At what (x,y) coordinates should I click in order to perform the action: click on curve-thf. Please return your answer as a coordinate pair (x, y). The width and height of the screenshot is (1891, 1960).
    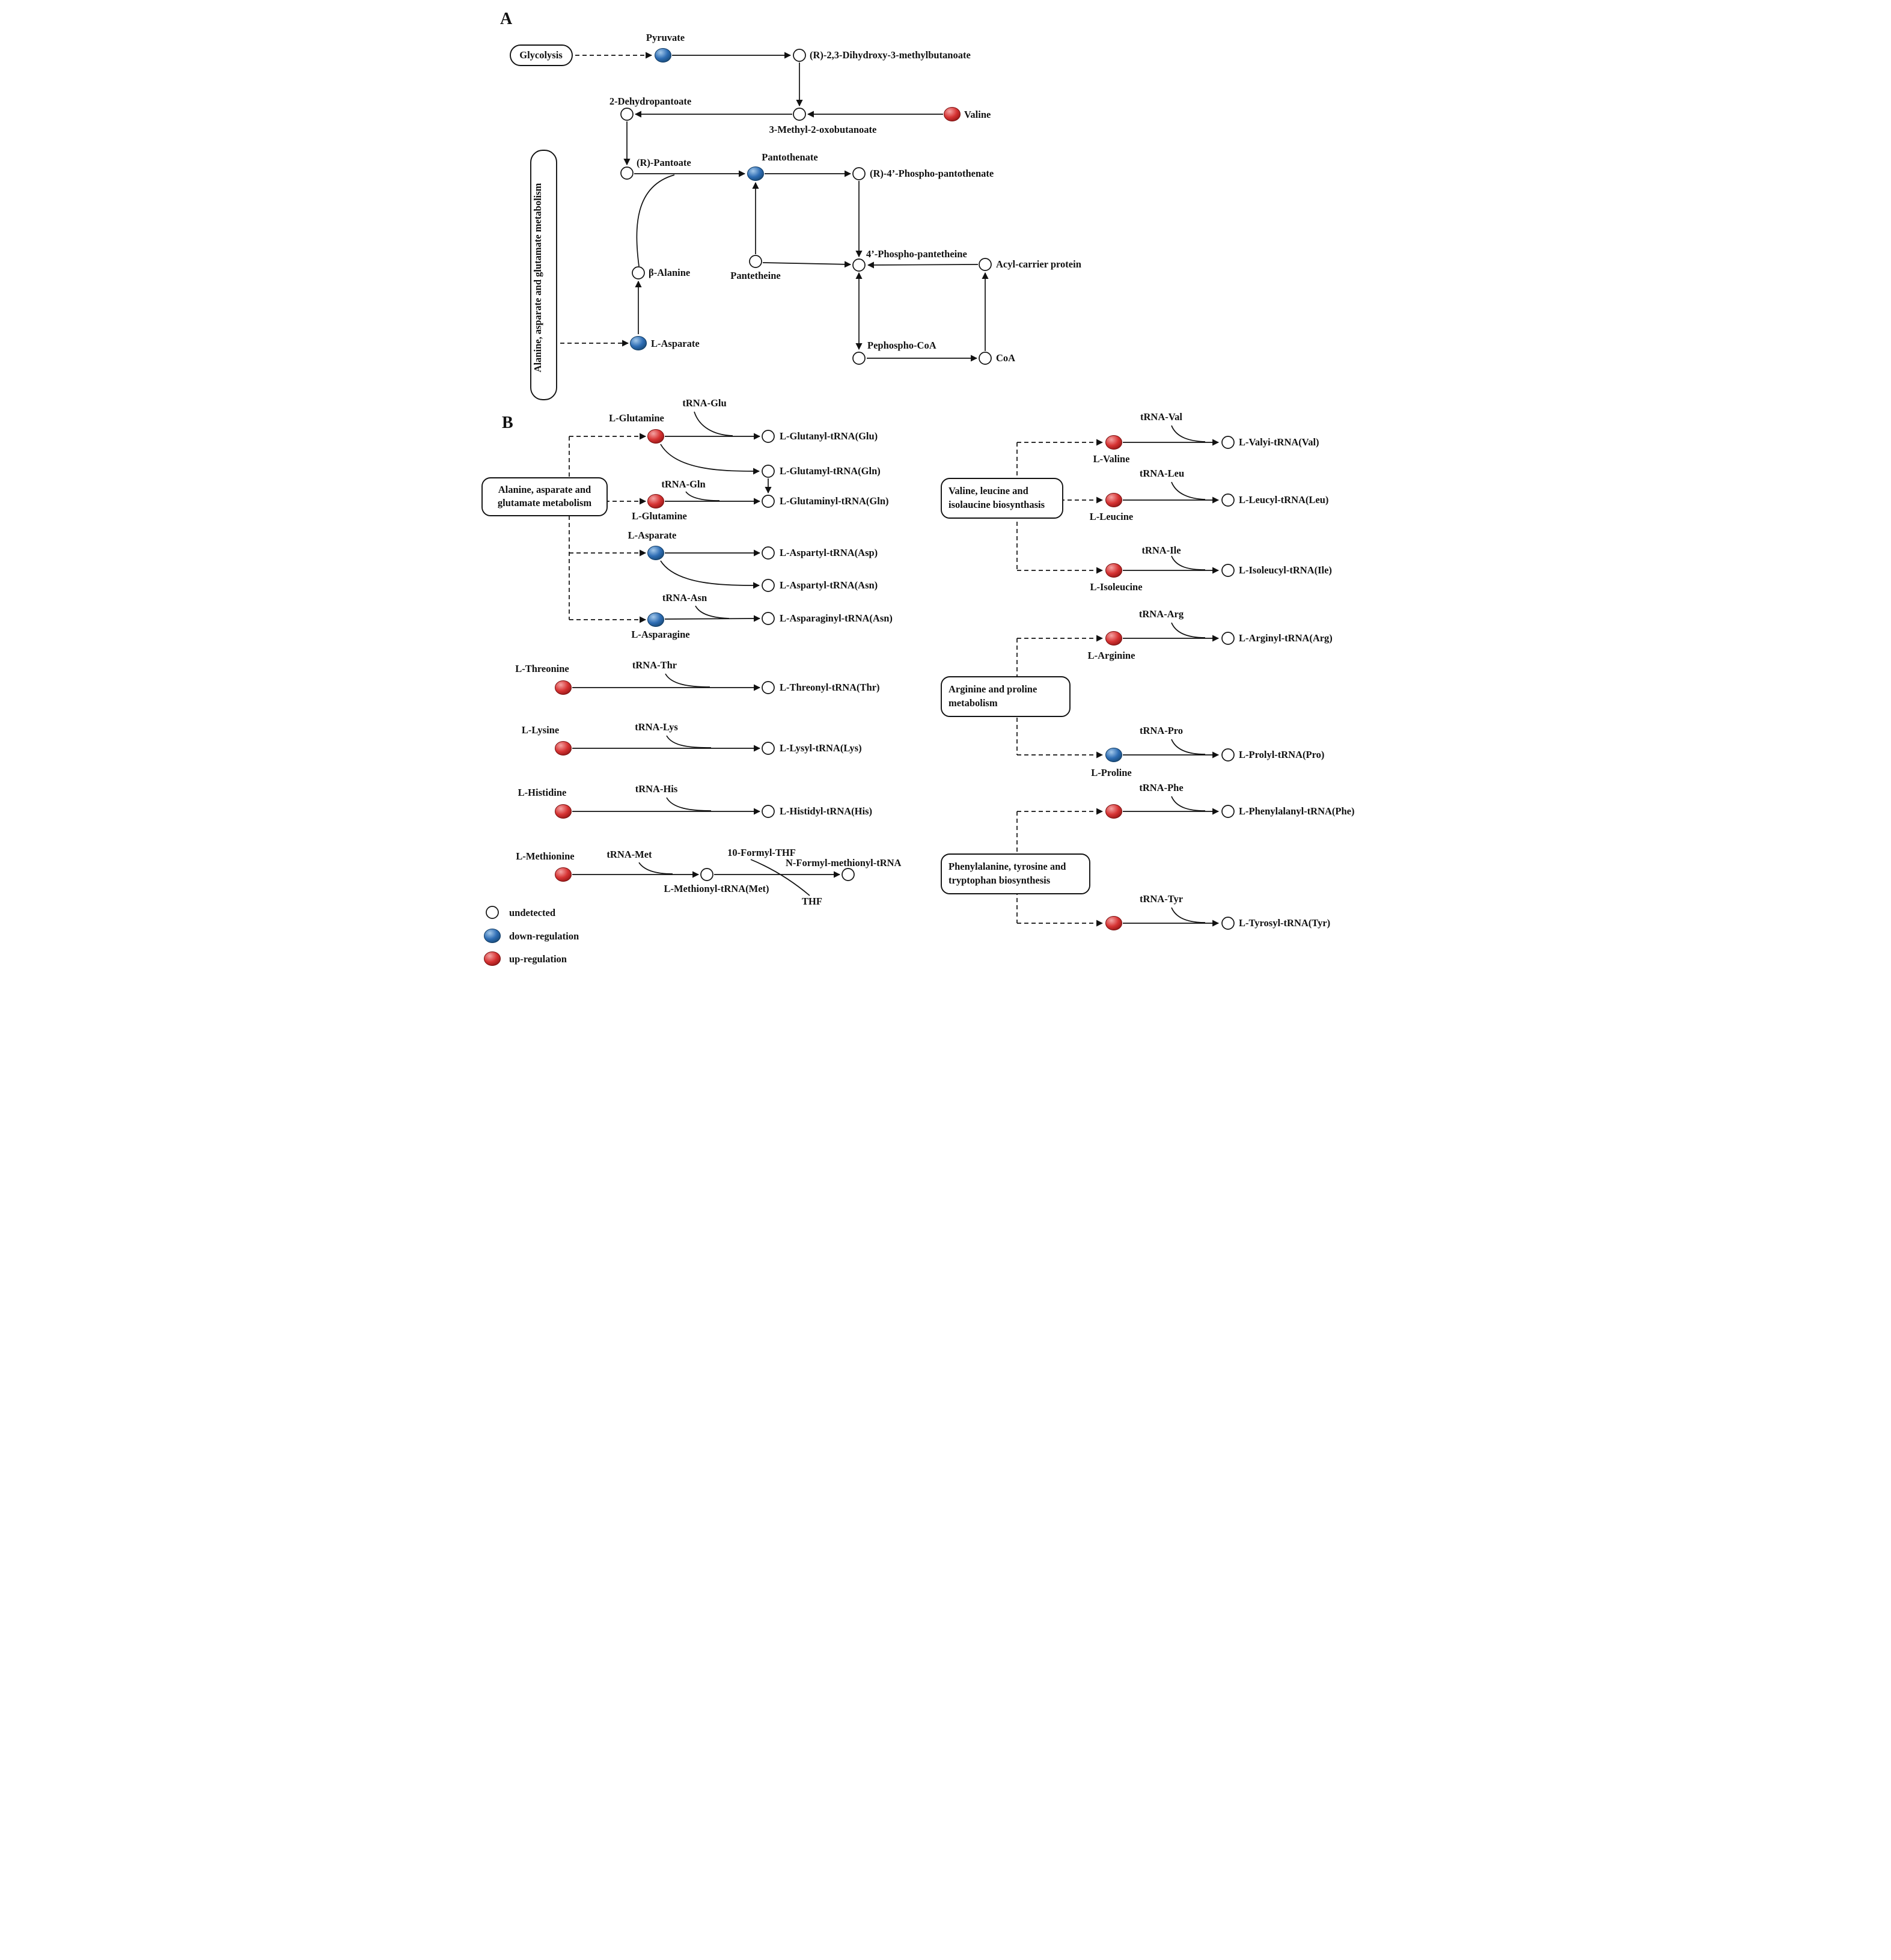
    Looking at the image, I should click on (780, 877).